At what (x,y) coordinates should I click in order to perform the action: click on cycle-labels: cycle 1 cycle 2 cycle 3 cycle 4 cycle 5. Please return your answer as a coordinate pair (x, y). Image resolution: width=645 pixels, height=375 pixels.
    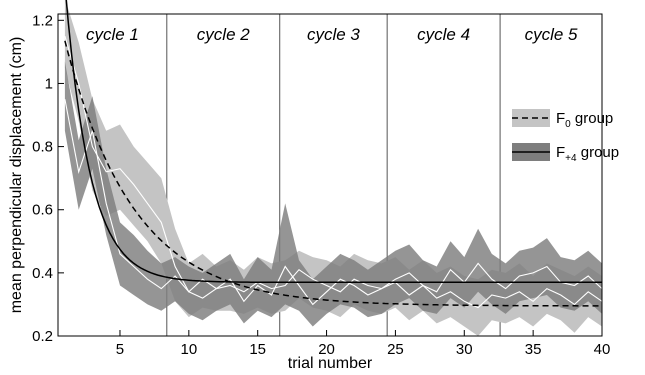
    Looking at the image, I should click on (332, 34).